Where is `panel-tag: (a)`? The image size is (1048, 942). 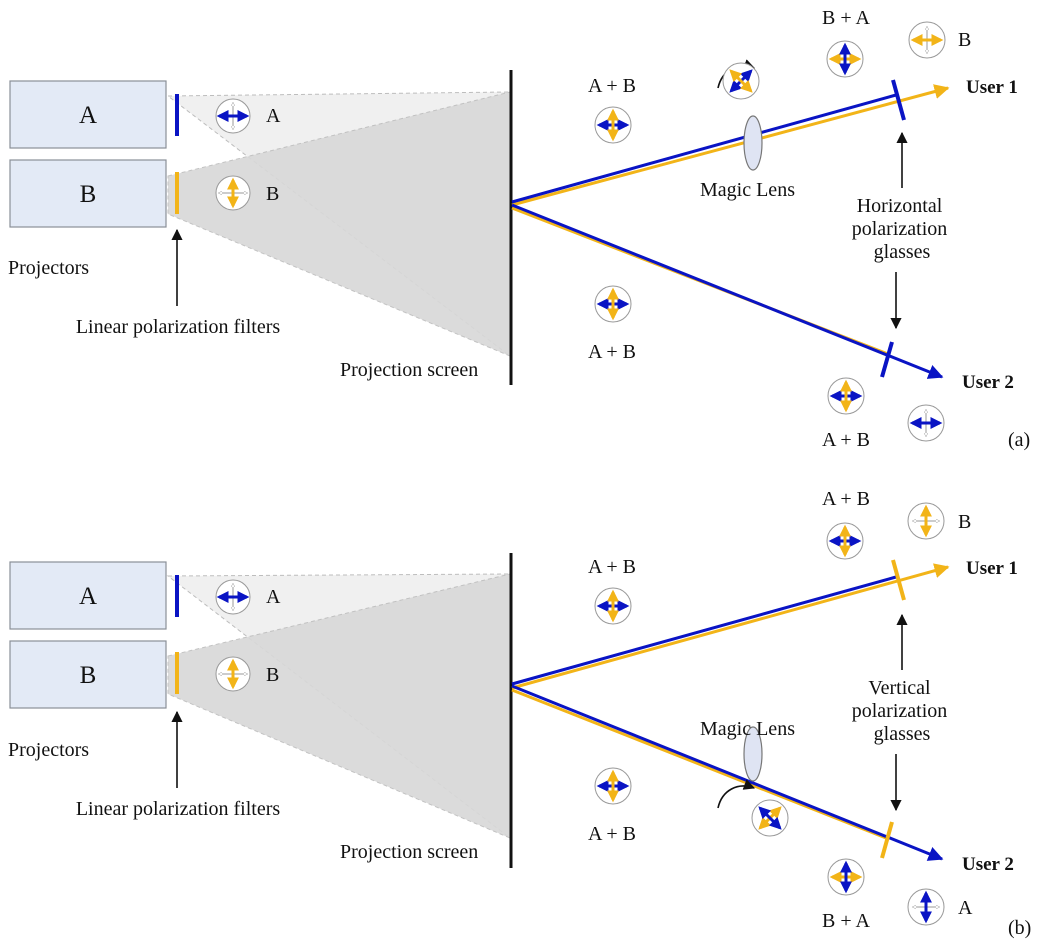
panel-tag: (a) is located at coordinates (1019, 440).